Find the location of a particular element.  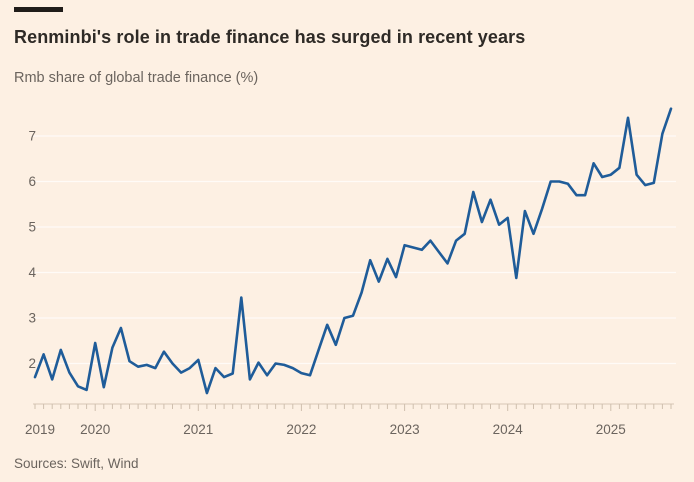

source-note: Sources: Swift, Wind is located at coordinates (76, 463).